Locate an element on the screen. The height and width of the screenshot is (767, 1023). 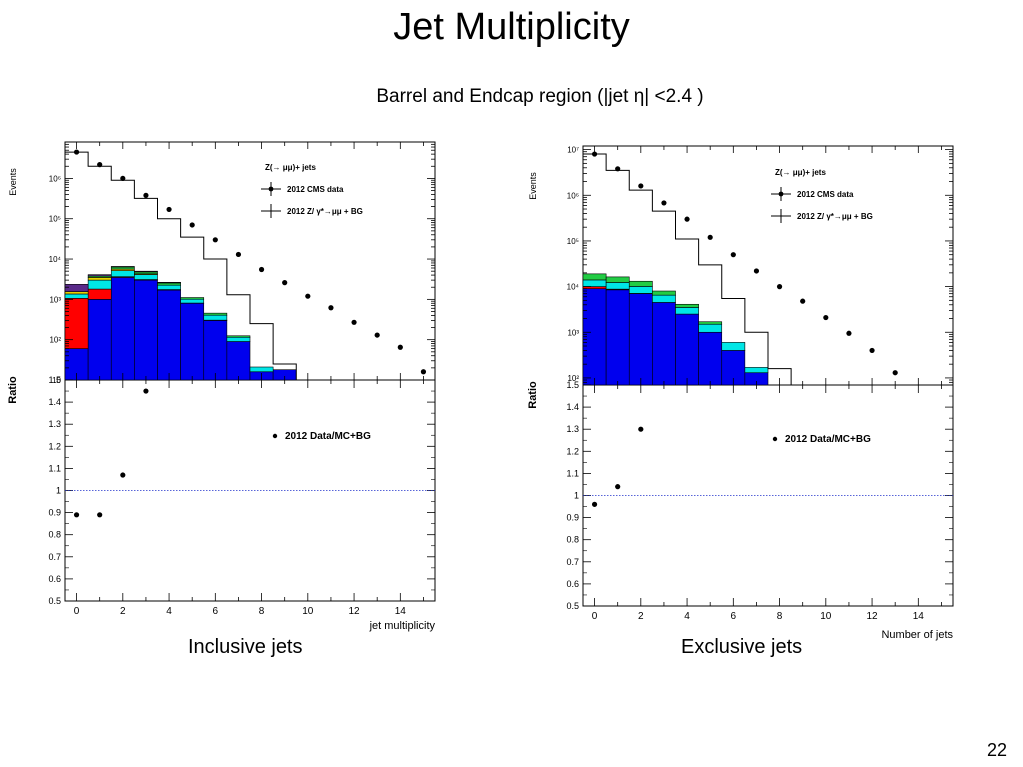
ratio-y-axis-label: Ratio is located at coordinates (533, 395).